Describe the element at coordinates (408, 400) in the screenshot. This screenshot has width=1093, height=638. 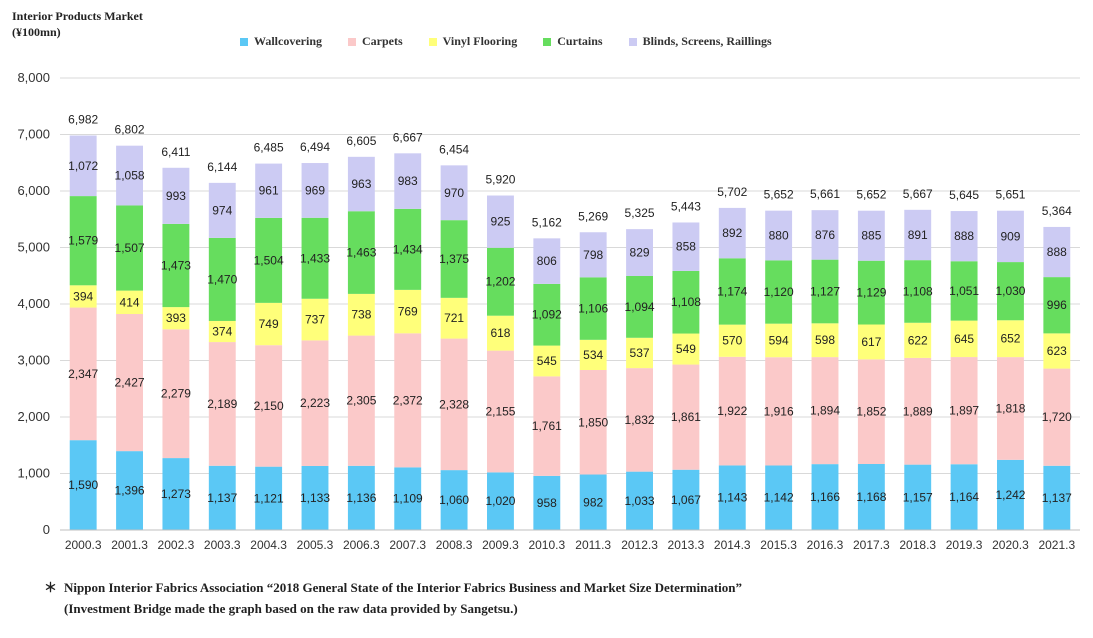
I see `bar-value-label: 2,372` at that location.